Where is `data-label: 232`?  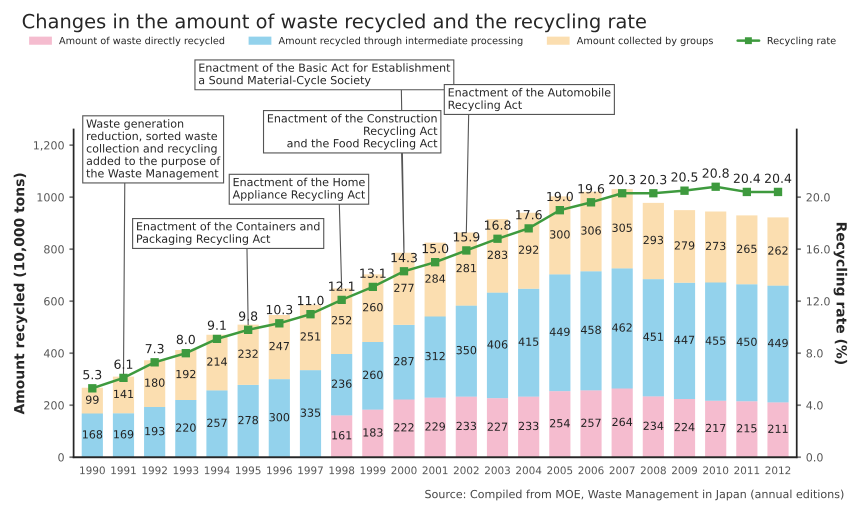 data-label: 232 is located at coordinates (248, 354).